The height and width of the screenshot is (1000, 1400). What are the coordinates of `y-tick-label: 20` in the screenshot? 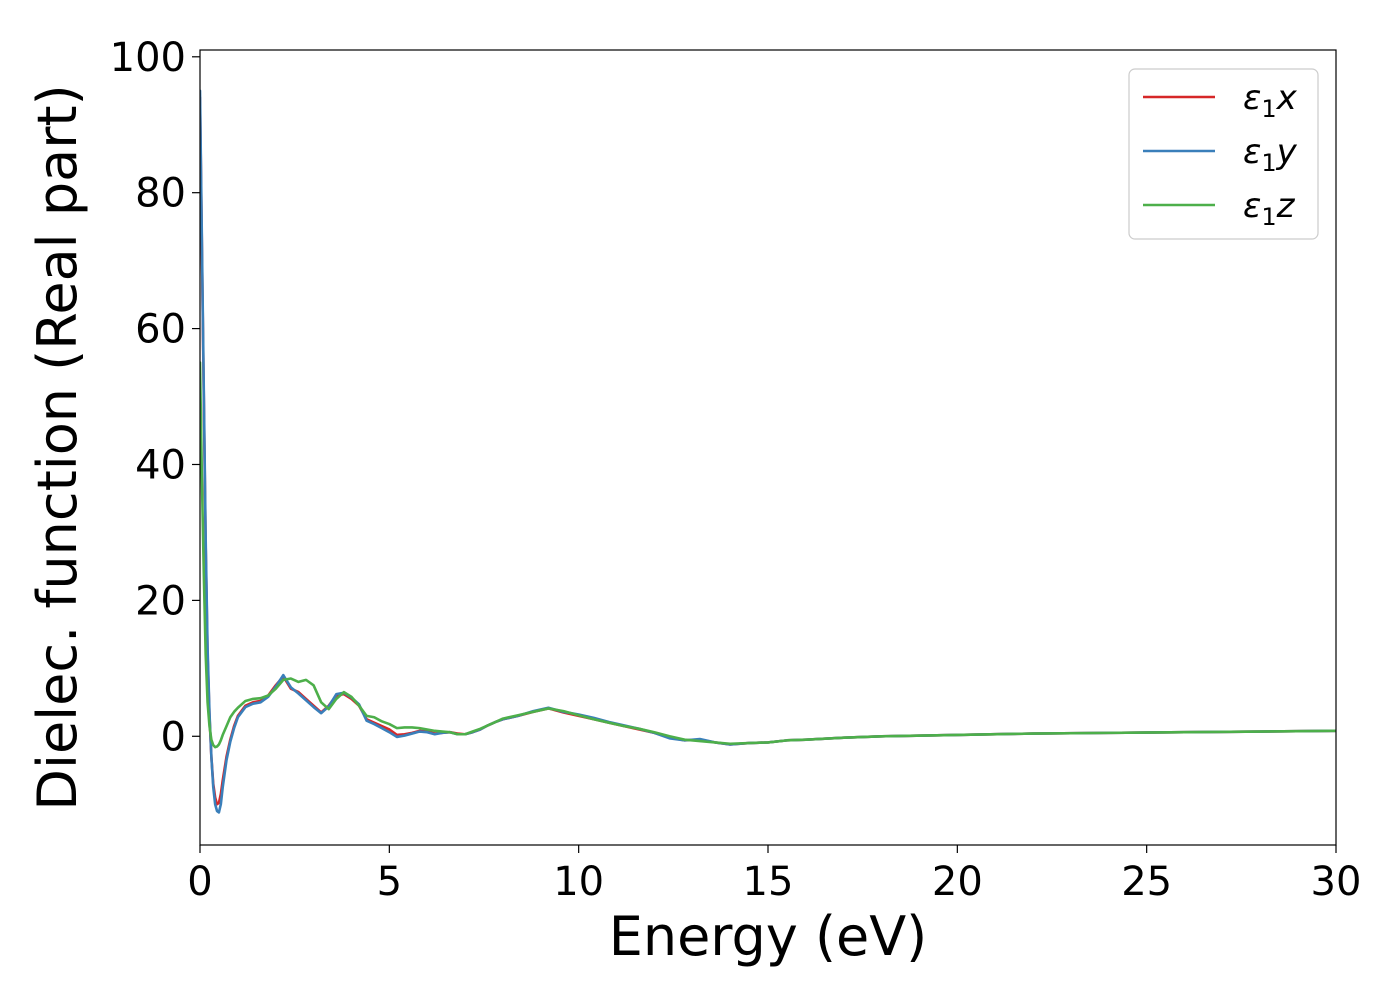 It's located at (160, 601).